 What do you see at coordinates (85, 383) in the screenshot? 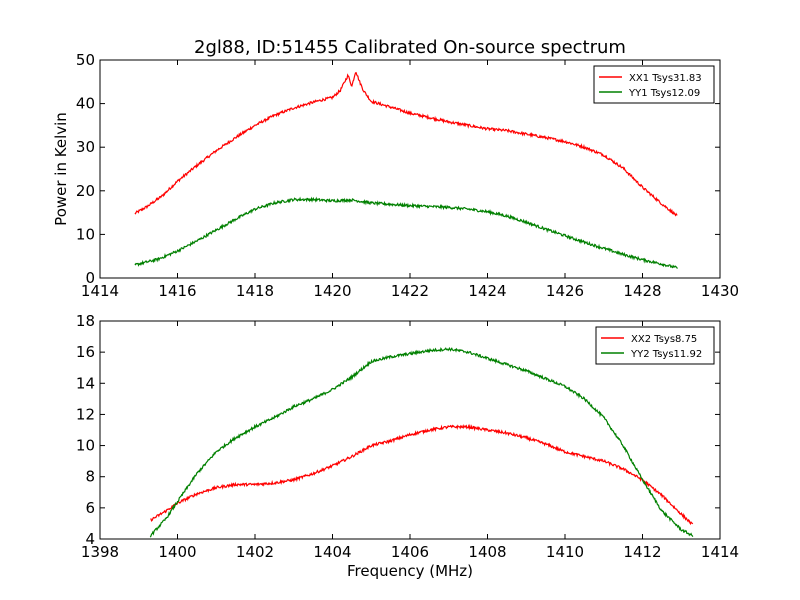
I see `y-tick-label: 14` at bounding box center [85, 383].